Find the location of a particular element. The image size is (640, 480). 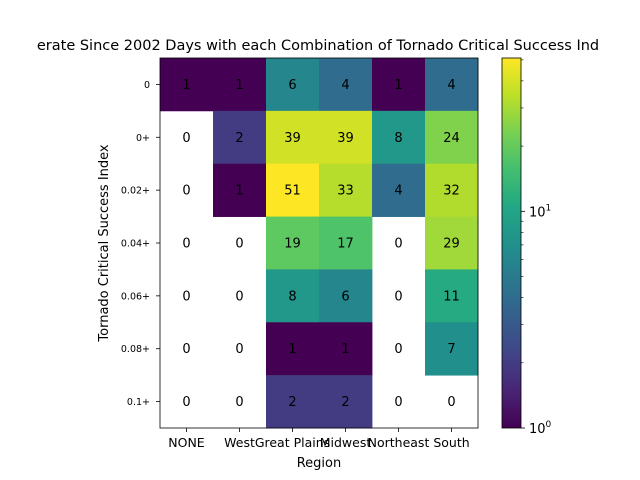

cell-value-label: 33 is located at coordinates (345, 191).